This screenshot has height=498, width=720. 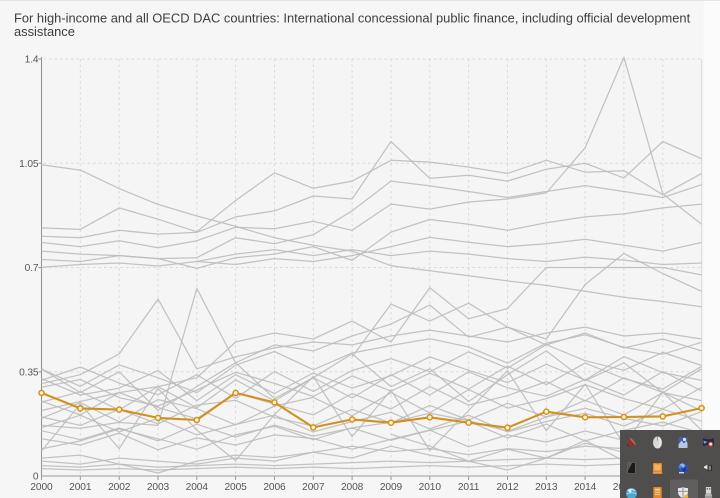 What do you see at coordinates (430, 487) in the screenshot?
I see `svg-text: 2010` at bounding box center [430, 487].